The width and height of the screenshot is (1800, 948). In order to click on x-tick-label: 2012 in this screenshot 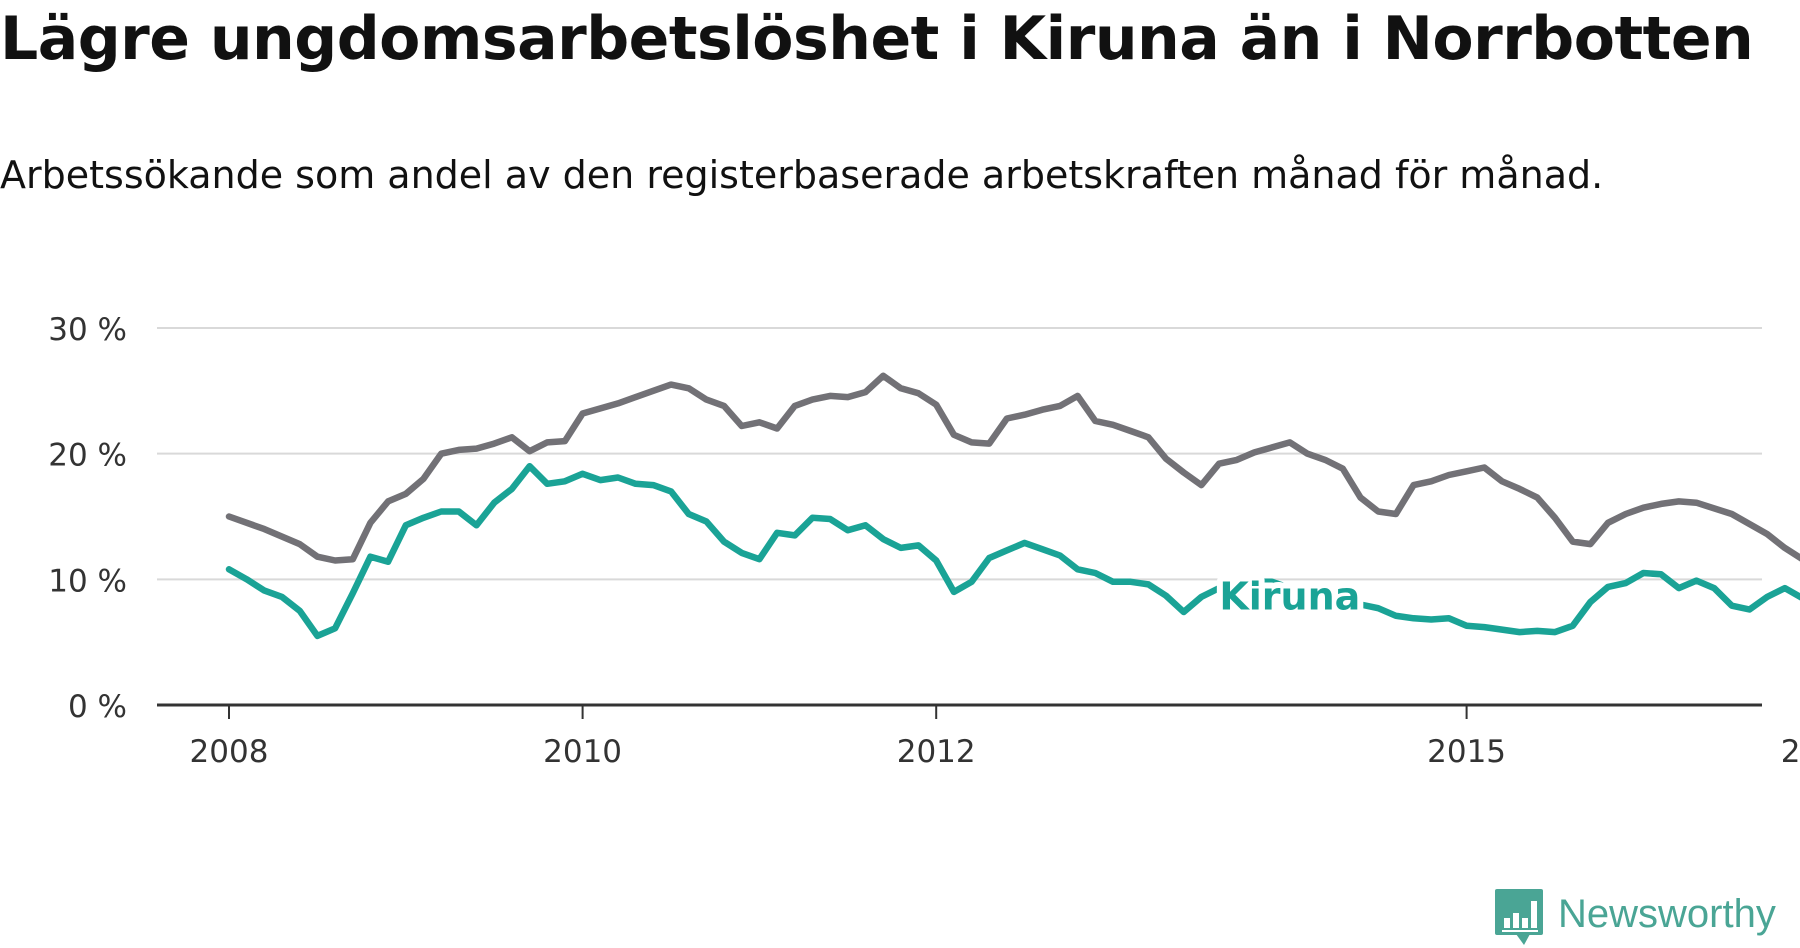, I will do `click(936, 752)`.